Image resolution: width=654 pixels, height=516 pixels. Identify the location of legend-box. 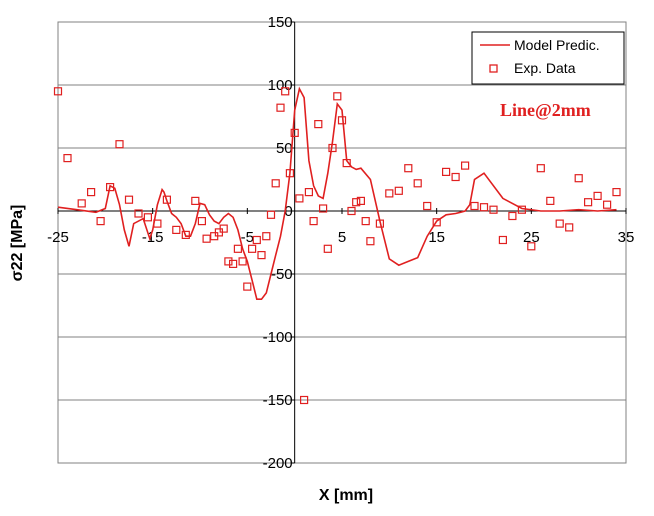
(548, 58).